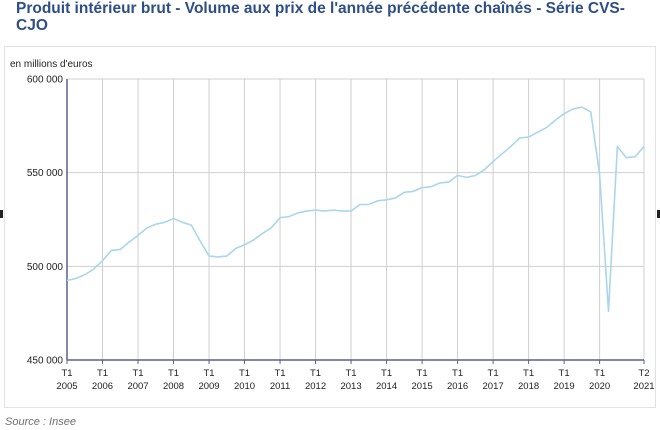 The image size is (660, 430). I want to click on x-tick-year-label: 2014, so click(386, 386).